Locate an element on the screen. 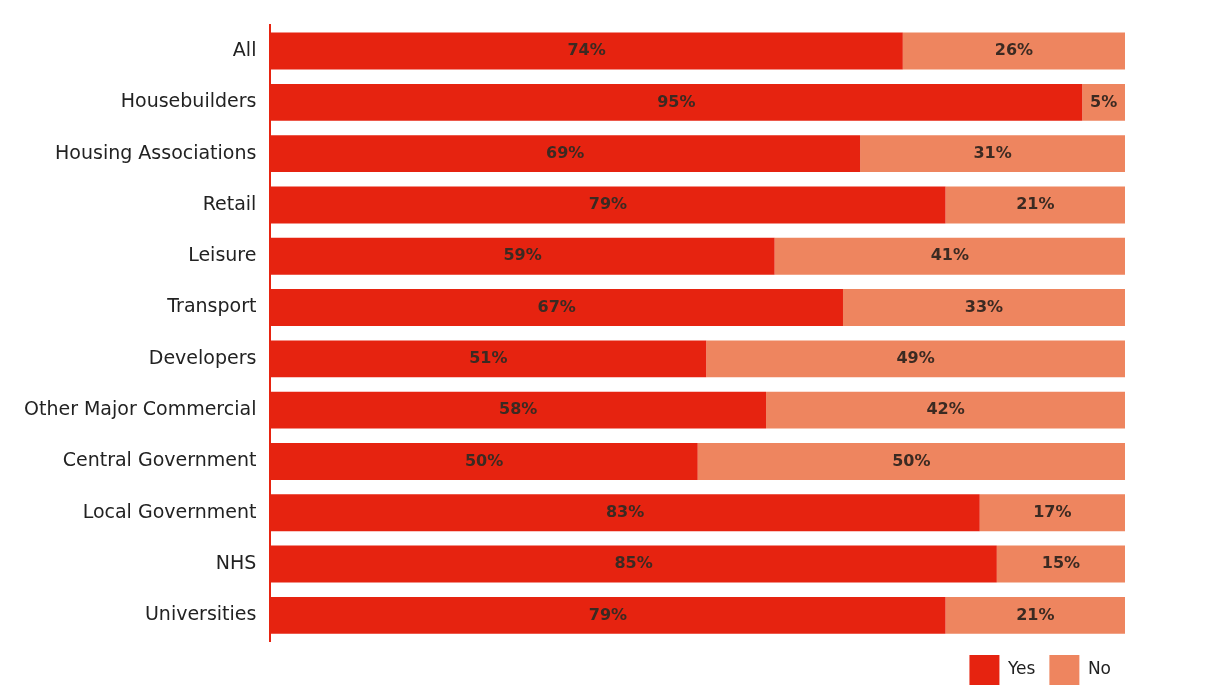 The width and height of the screenshot is (1209, 695). y-tick-label: Transport is located at coordinates (211, 305).